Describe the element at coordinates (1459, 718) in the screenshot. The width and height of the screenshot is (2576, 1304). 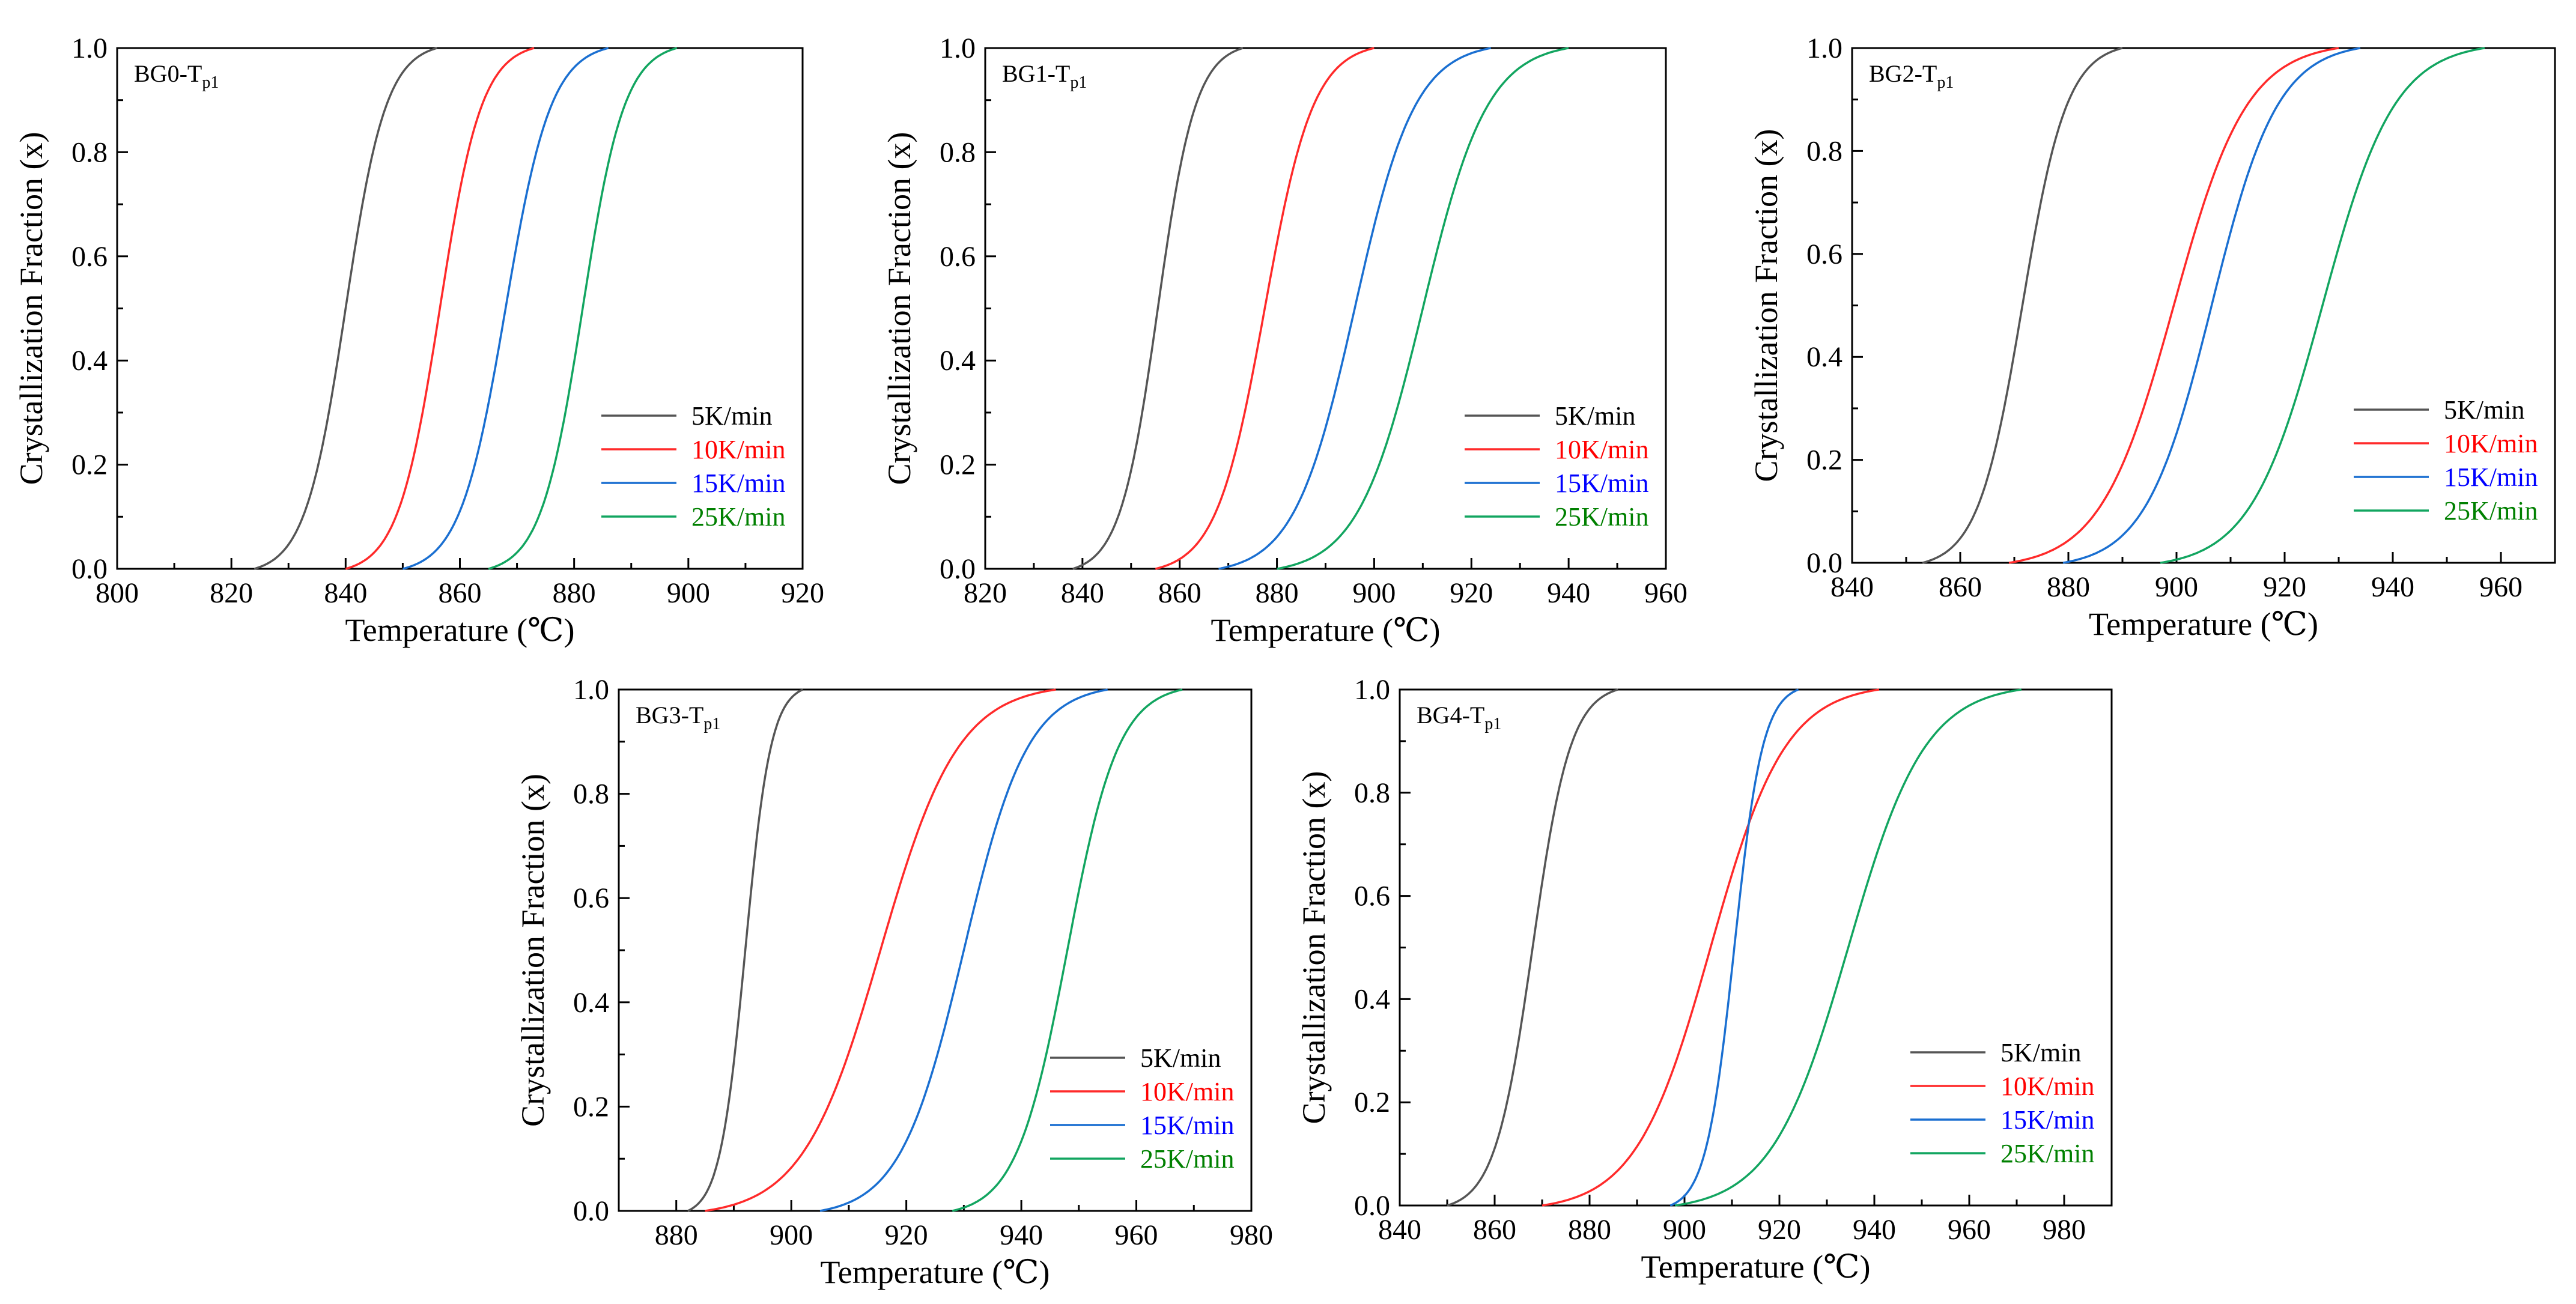
I see `panel-label: BG4-Tp1` at that location.